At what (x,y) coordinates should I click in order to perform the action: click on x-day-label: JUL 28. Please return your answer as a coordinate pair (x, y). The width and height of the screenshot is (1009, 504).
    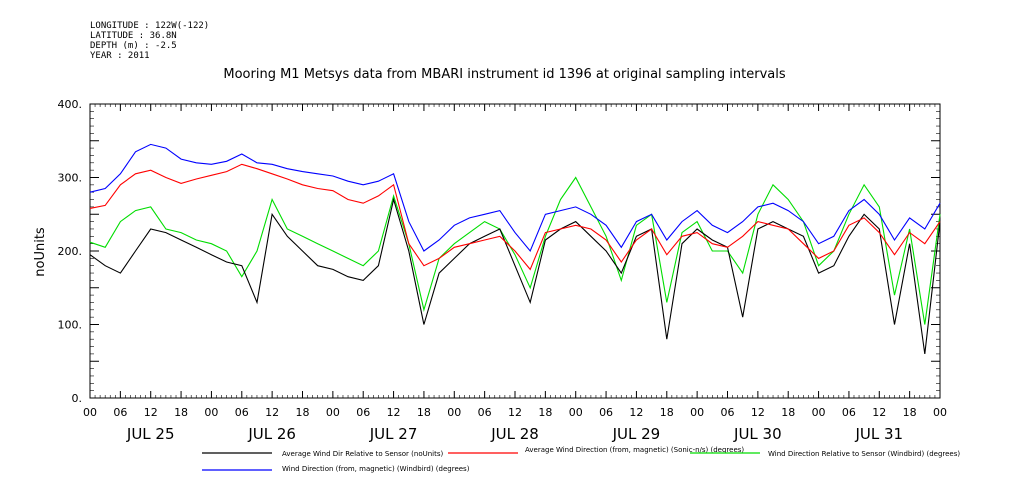
    Looking at the image, I should click on (514, 434).